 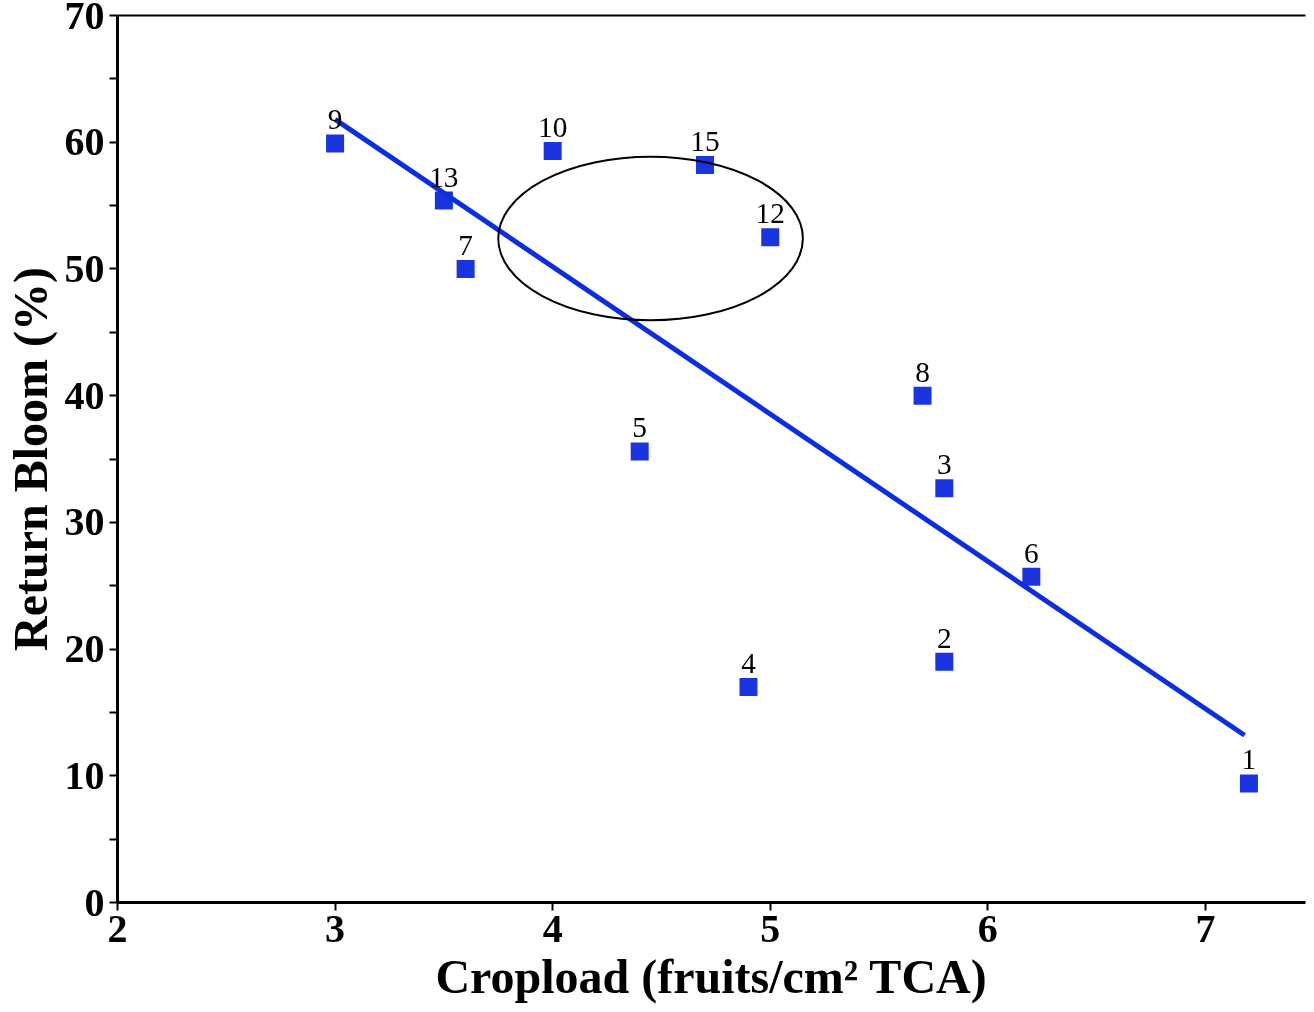 What do you see at coordinates (84, 268) in the screenshot?
I see `y-tick-label: 50` at bounding box center [84, 268].